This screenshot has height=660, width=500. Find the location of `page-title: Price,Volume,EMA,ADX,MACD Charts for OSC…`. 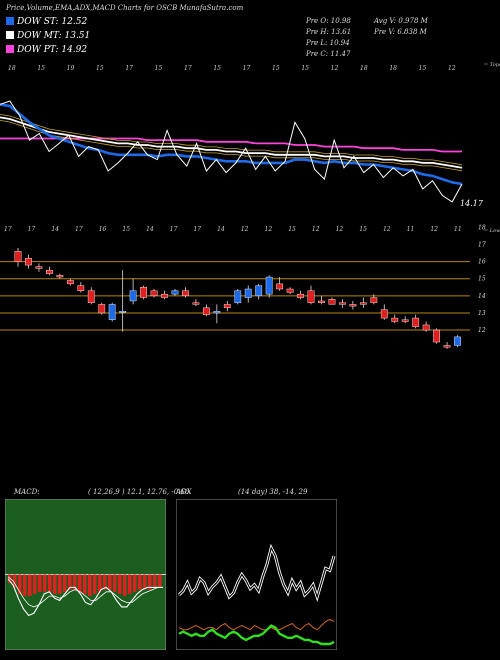

page-title: Price,Volume,EMA,ADX,MACD Charts for OSC… is located at coordinates (125, 8).